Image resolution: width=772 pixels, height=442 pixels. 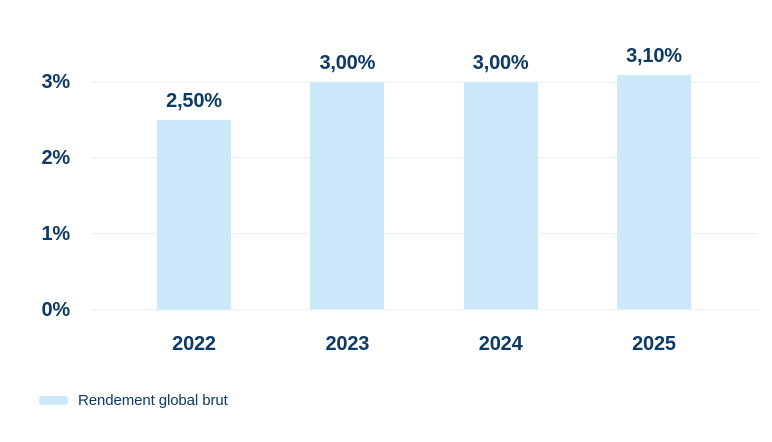 I want to click on legend-label: Rendement global brut, so click(x=153, y=400).